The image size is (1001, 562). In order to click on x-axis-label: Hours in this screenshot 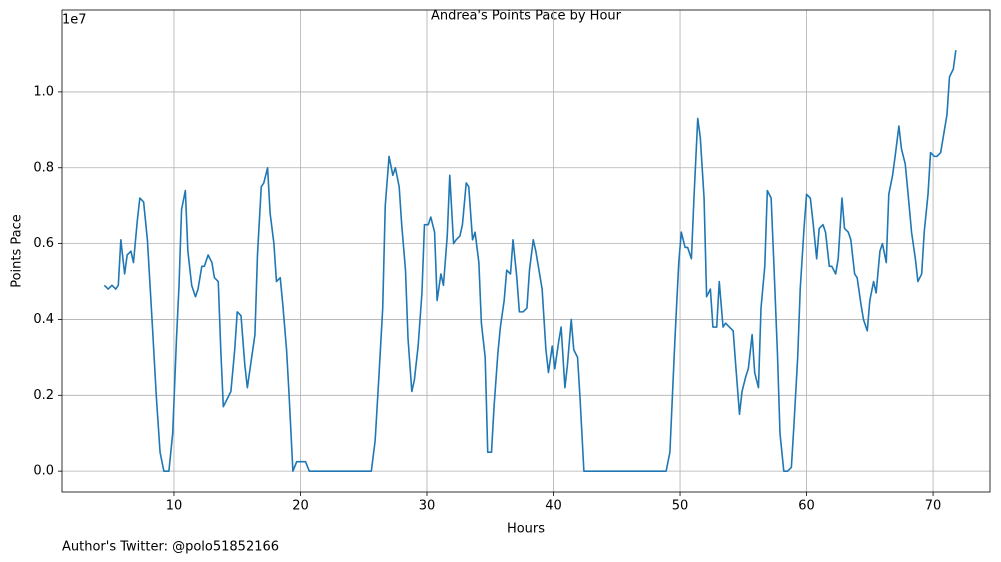, I will do `click(526, 529)`.